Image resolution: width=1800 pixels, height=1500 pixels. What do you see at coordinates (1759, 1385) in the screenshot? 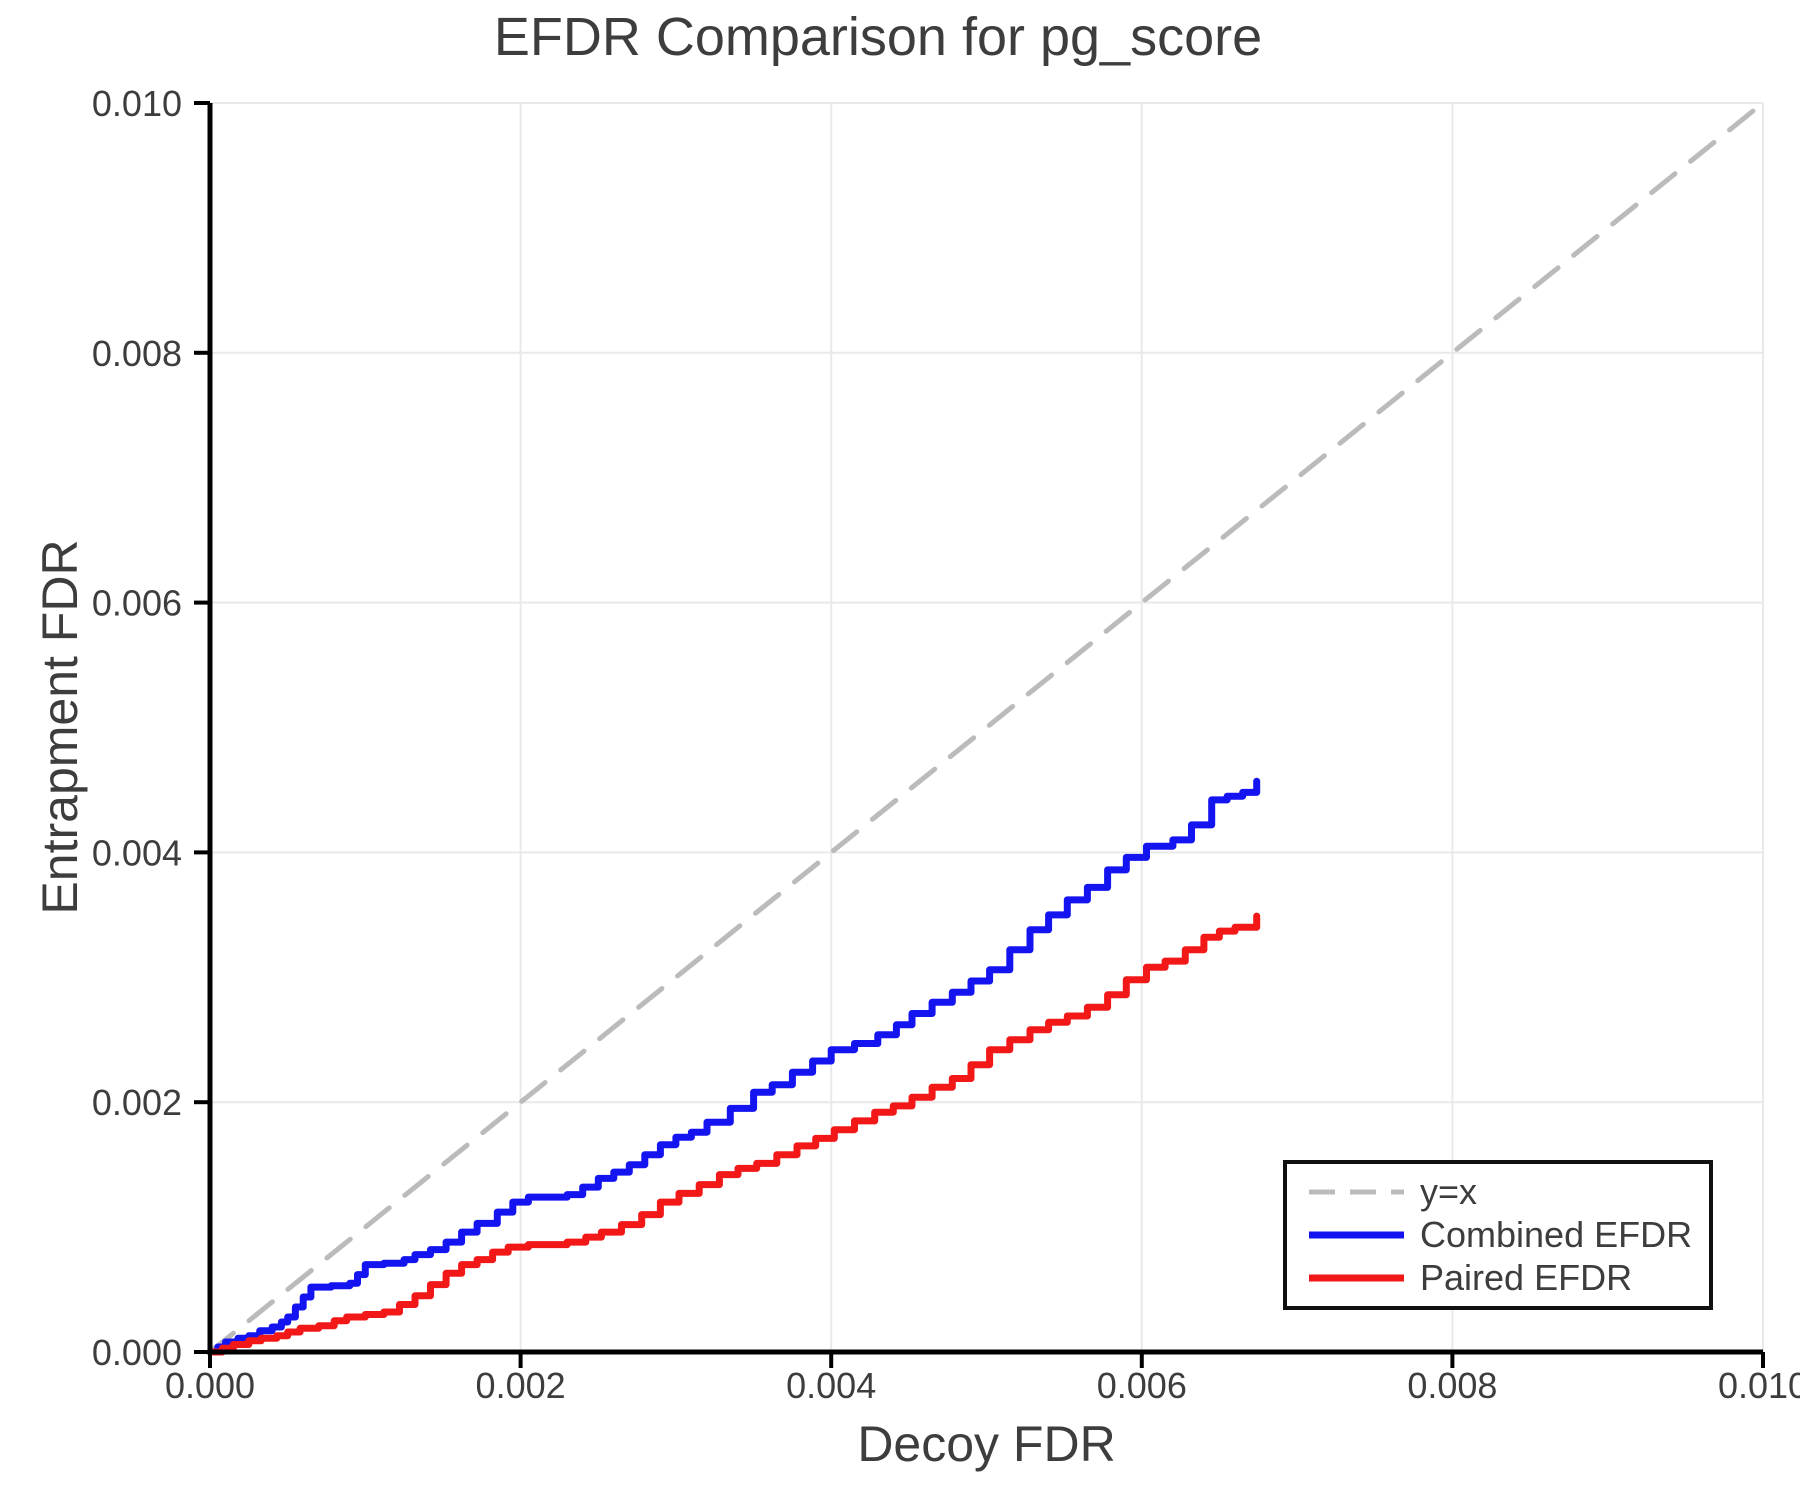
I see `x-tick-label: 0.010` at bounding box center [1759, 1385].